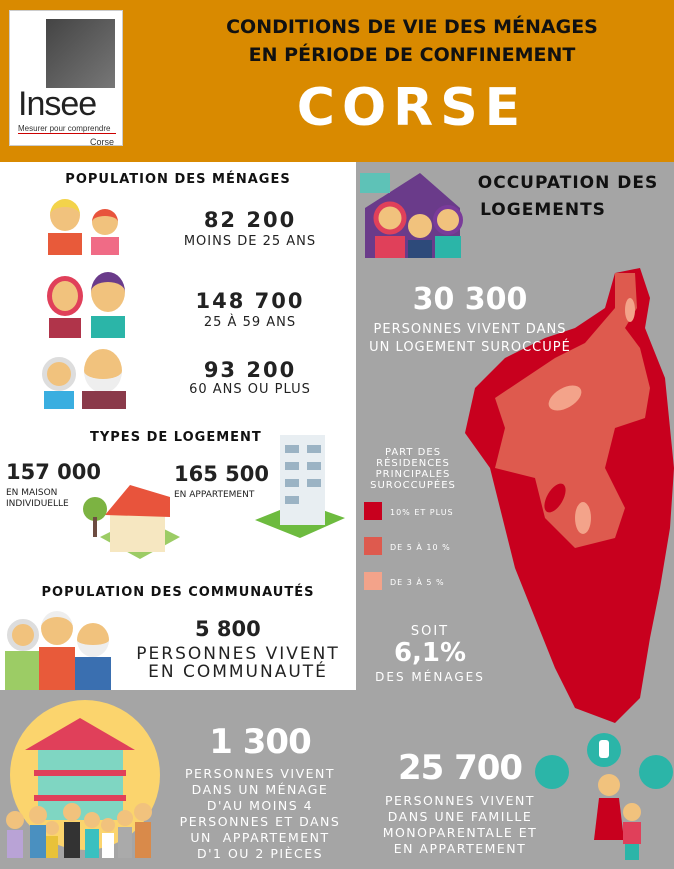 This screenshot has width=674, height=869. Describe the element at coordinates (238, 654) in the screenshot. I see `communautes-label: PERSONNES VIVENT` at that location.